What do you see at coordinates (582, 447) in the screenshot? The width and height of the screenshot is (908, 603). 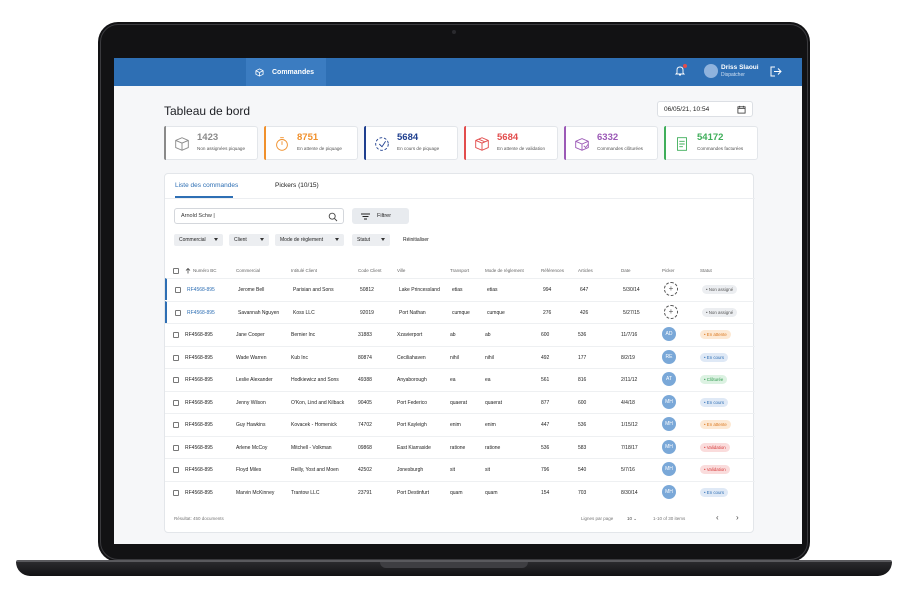 I see `cell-articles: 583` at bounding box center [582, 447].